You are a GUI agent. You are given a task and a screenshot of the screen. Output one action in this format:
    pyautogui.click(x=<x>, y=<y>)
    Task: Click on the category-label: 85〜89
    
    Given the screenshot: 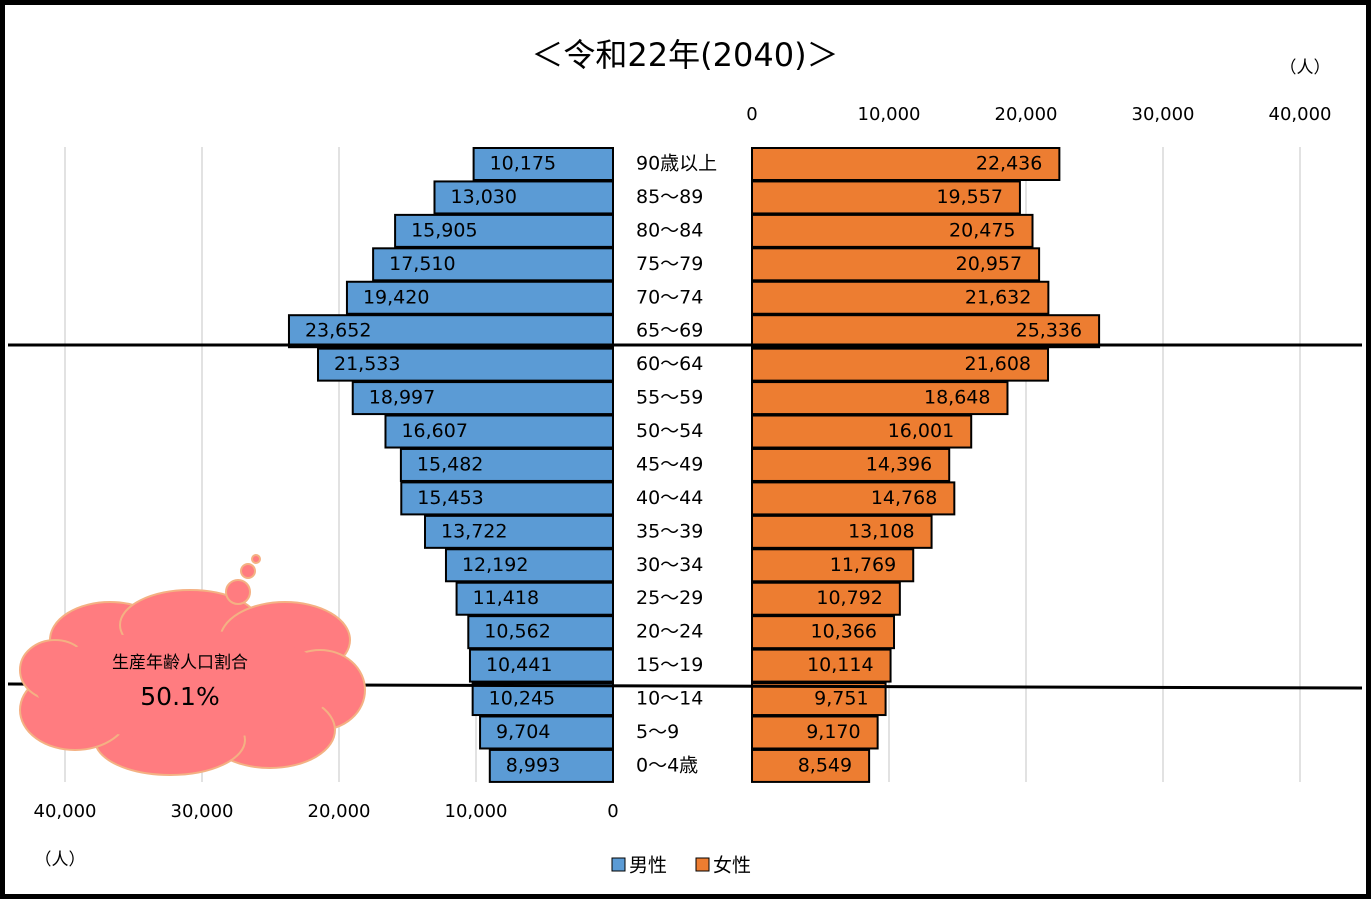 What is the action you would take?
    pyautogui.click(x=669, y=197)
    